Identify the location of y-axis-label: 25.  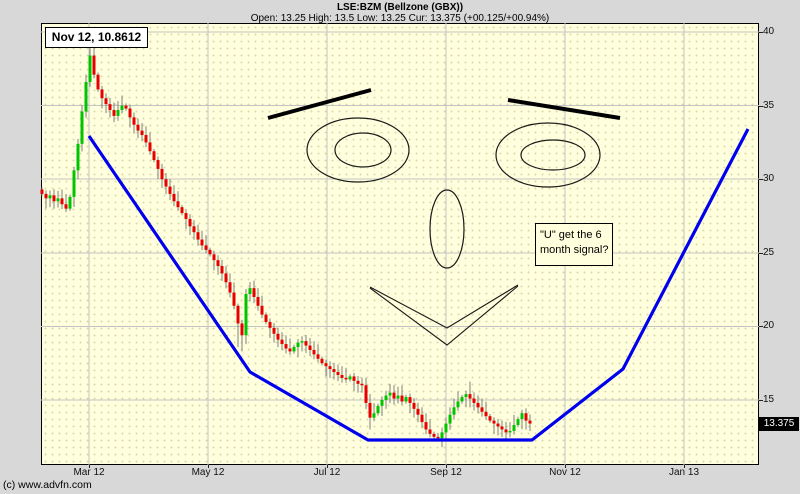
(769, 252).